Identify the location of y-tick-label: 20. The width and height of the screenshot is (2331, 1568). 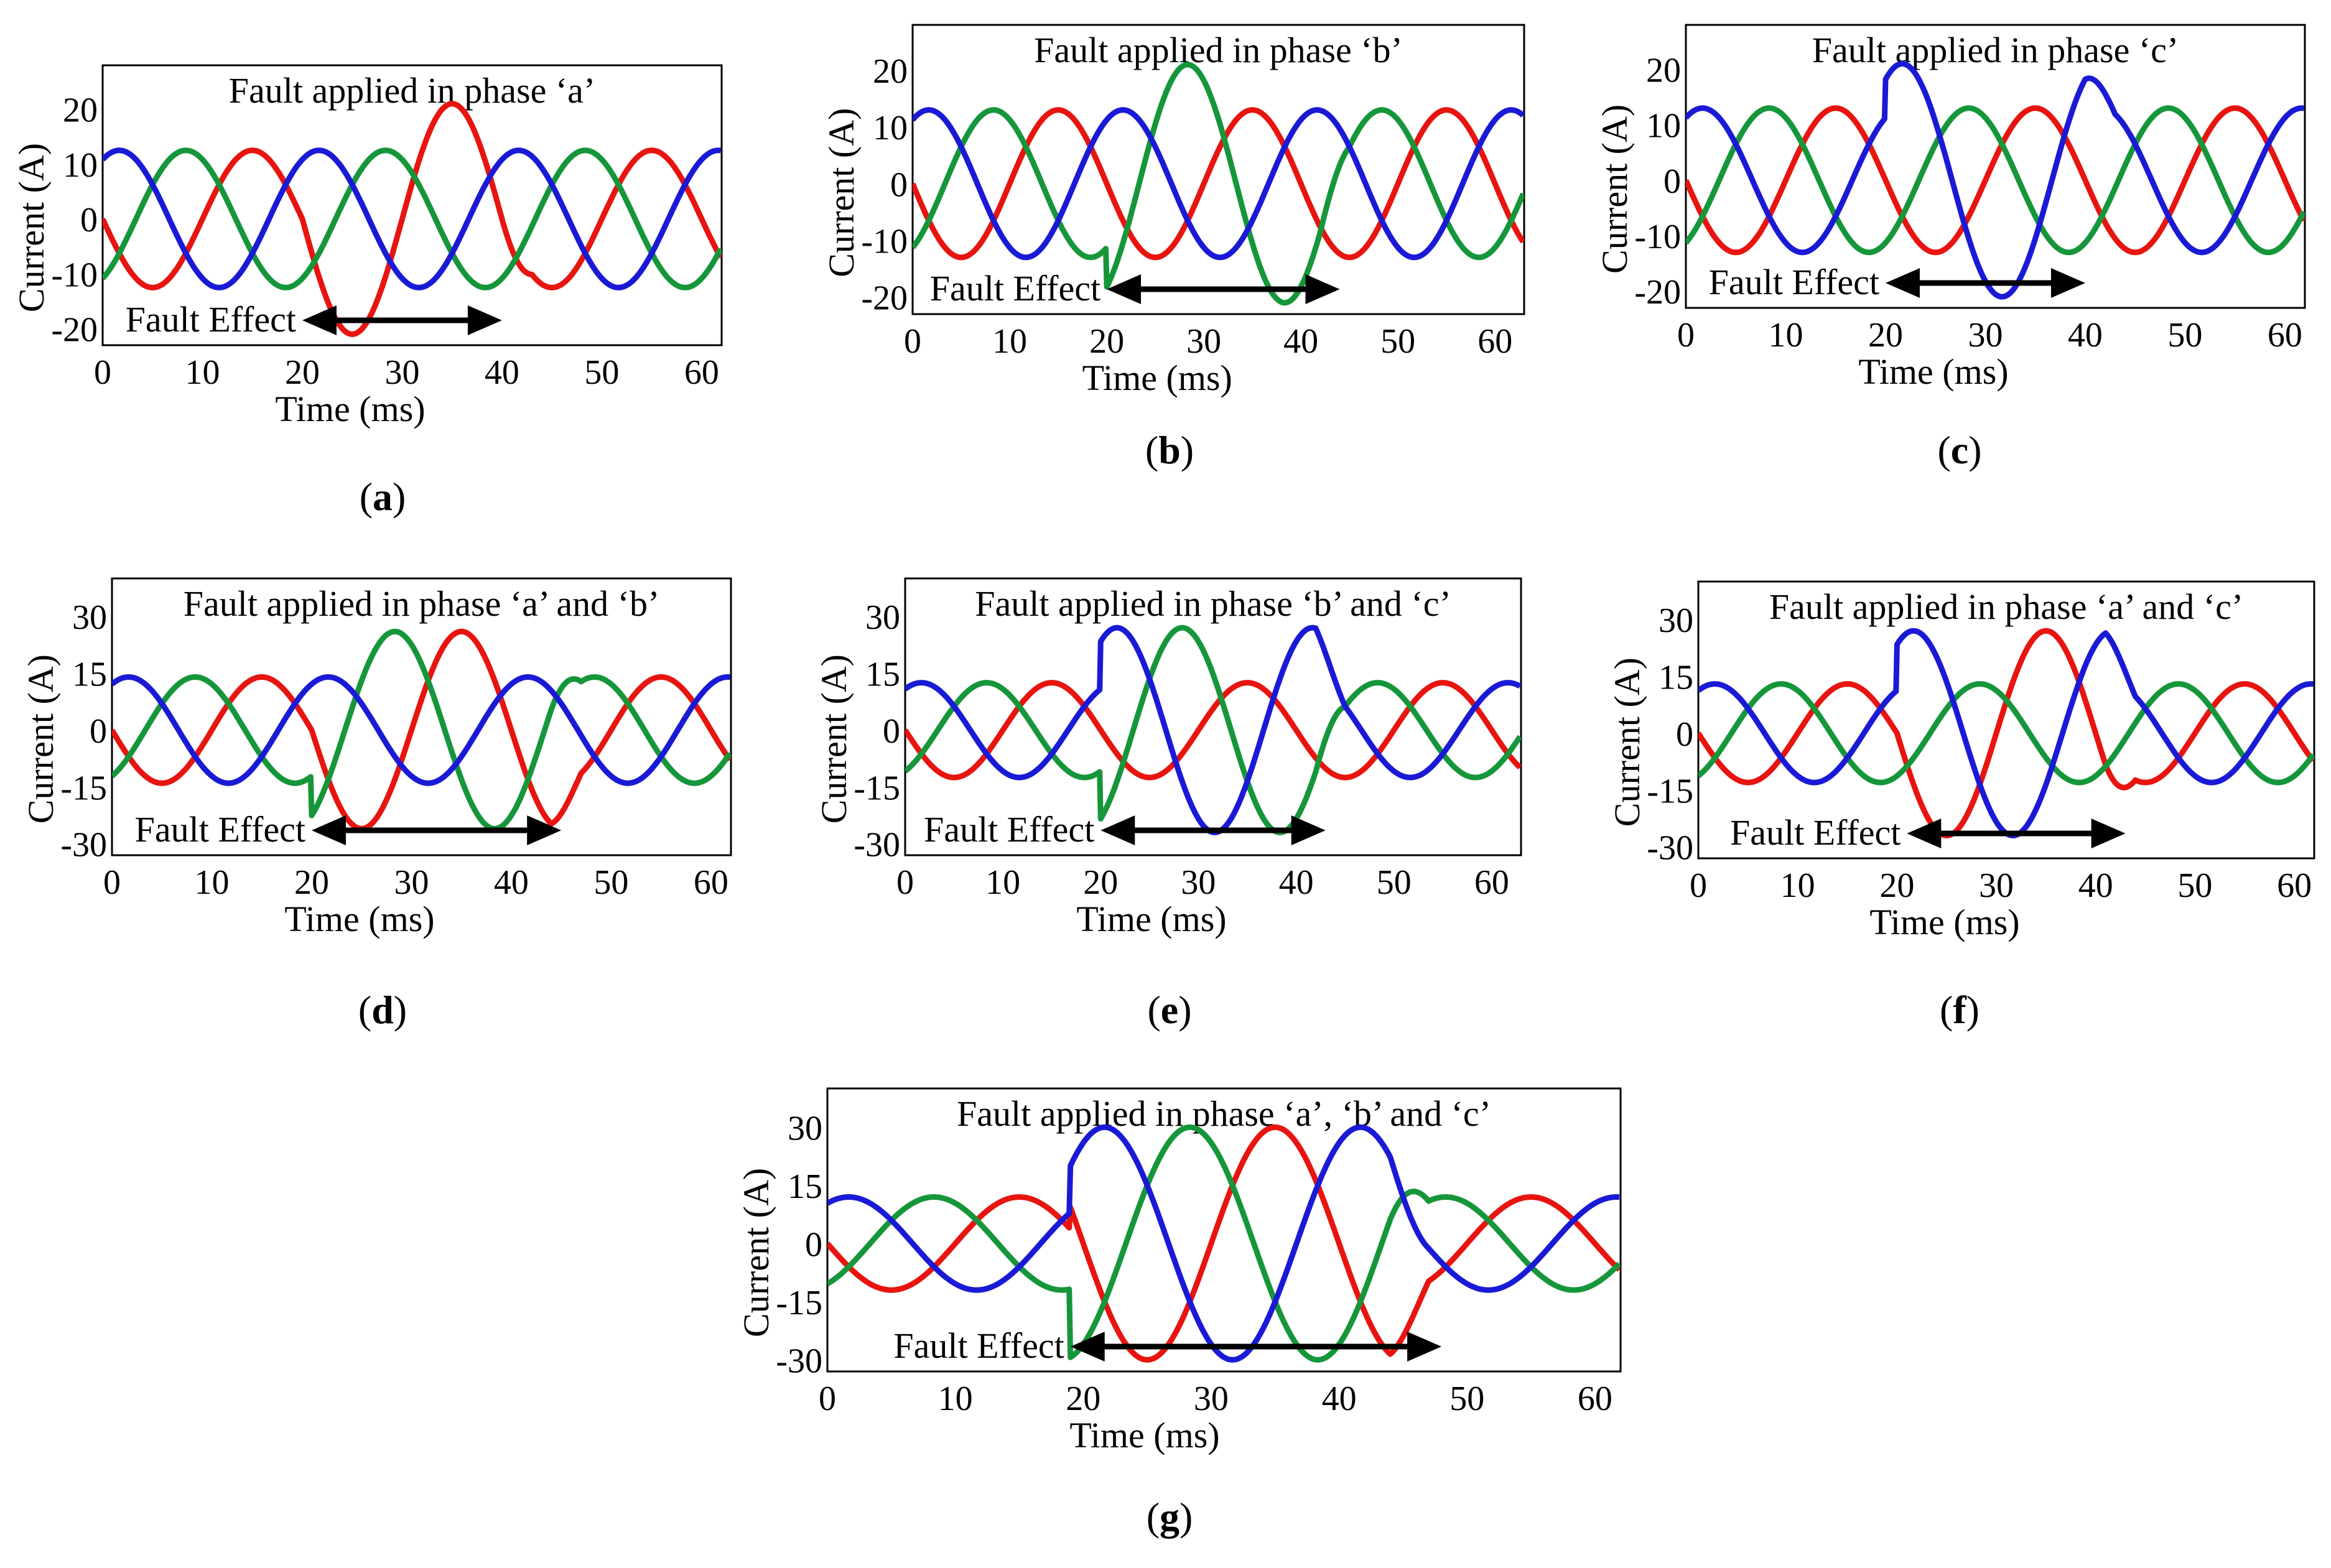
(1664, 70).